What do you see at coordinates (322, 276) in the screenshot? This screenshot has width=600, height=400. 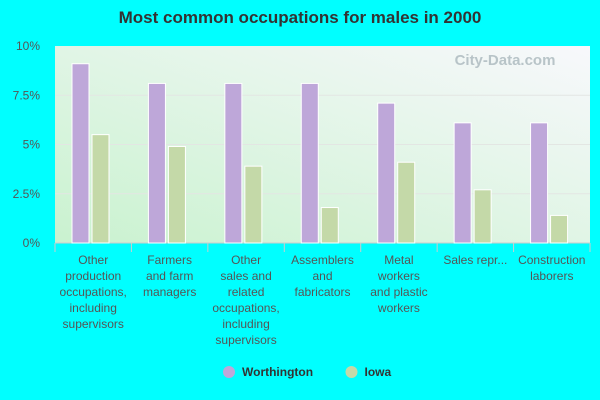 I see `x-category-label: and` at bounding box center [322, 276].